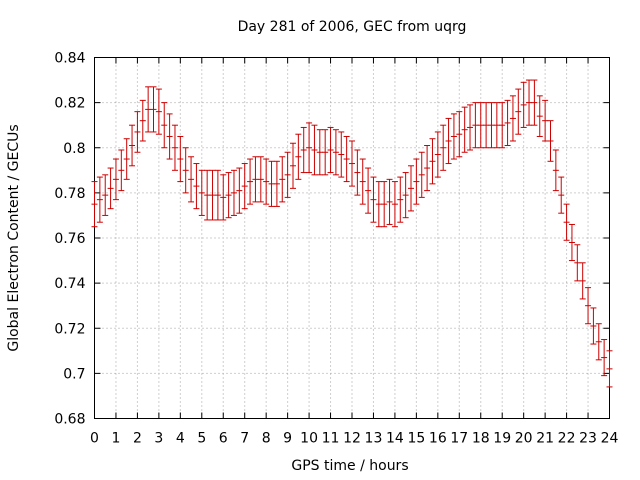 The height and width of the screenshot is (480, 640). Describe the element at coordinates (352, 27) in the screenshot. I see `chart-title: Day 281 of 2006, GEC from uqrg` at that location.